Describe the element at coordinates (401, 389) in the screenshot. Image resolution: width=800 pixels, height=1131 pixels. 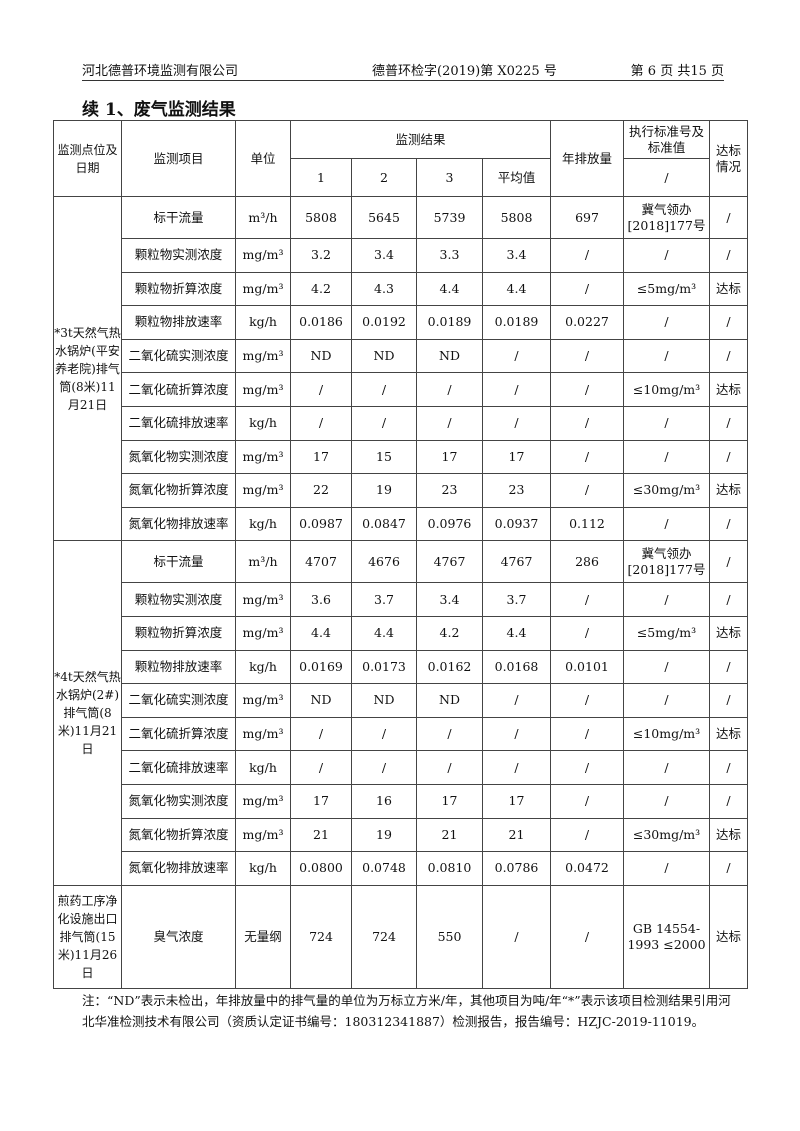
I see `table-row: 二氧化硫折算浓度 mg/m³ / / / / / ≤10mg/m³ 达标` at that location.